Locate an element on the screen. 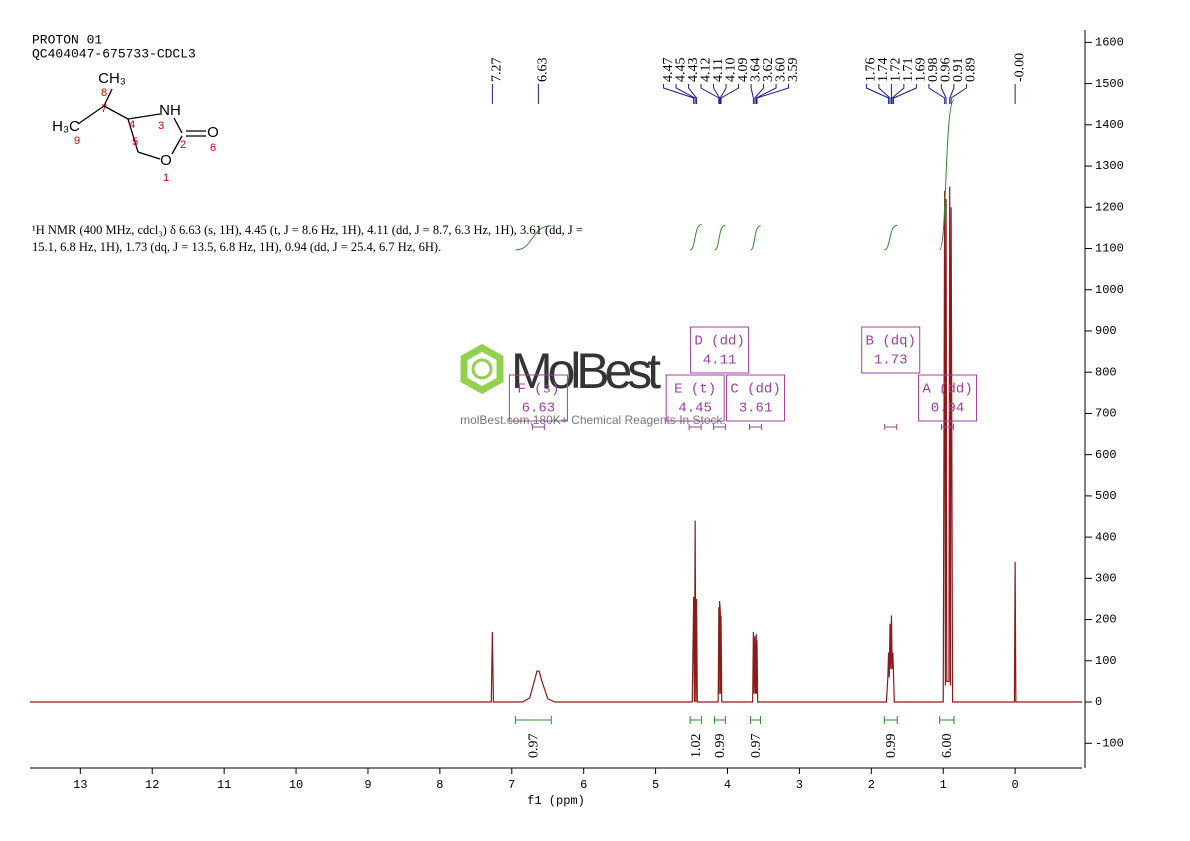 The image size is (1190, 841). peak-label: 1.74 is located at coordinates (883, 70).